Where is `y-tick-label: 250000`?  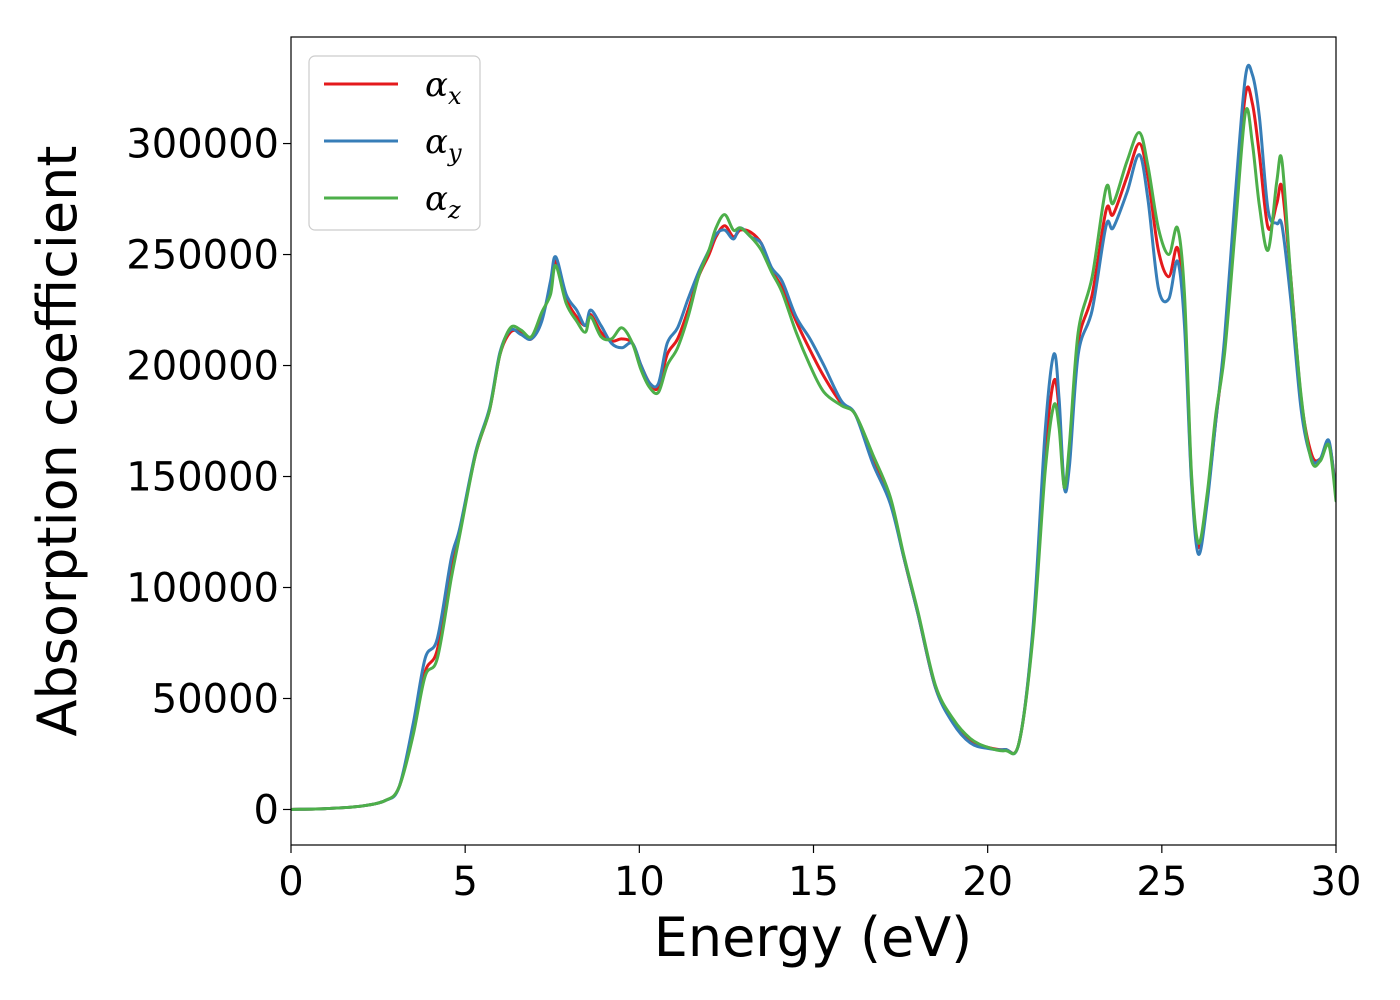 y-tick-label: 250000 is located at coordinates (202, 256).